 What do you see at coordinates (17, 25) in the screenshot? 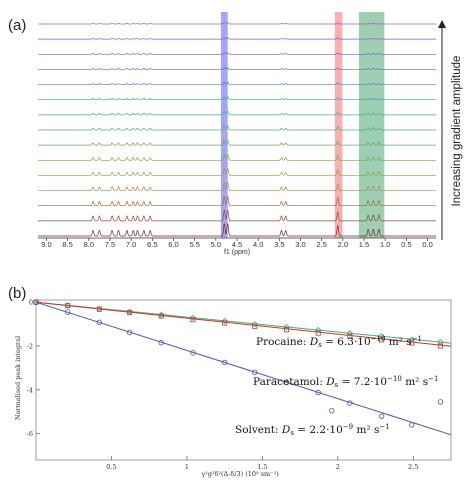
I see `panel-a-label: (a)` at bounding box center [17, 25].